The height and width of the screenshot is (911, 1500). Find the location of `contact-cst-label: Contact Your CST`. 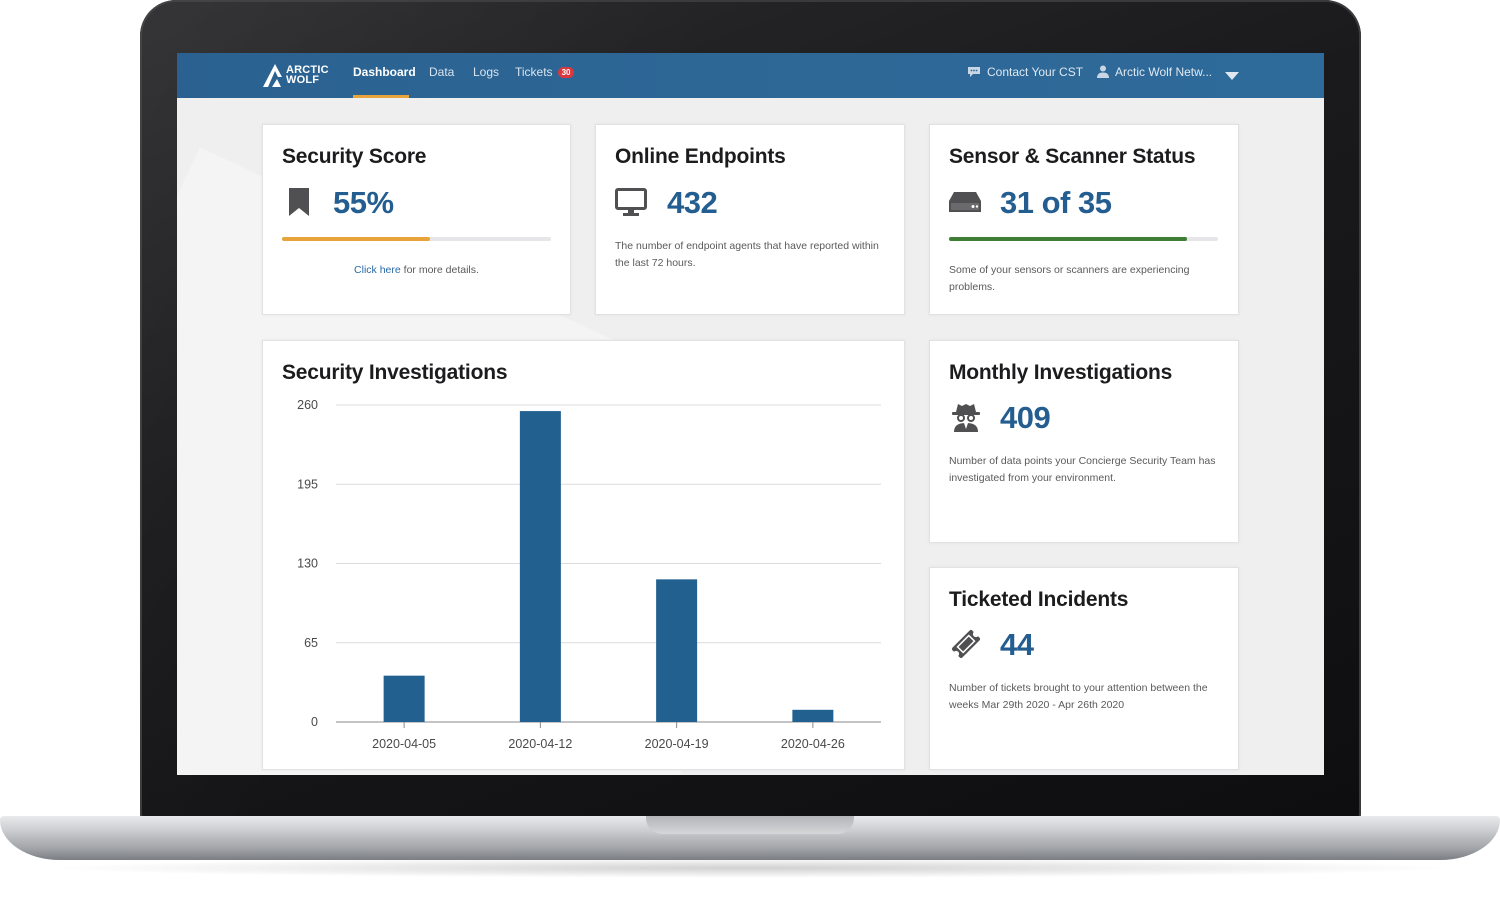

contact-cst-label: Contact Your CST is located at coordinates (1035, 72).